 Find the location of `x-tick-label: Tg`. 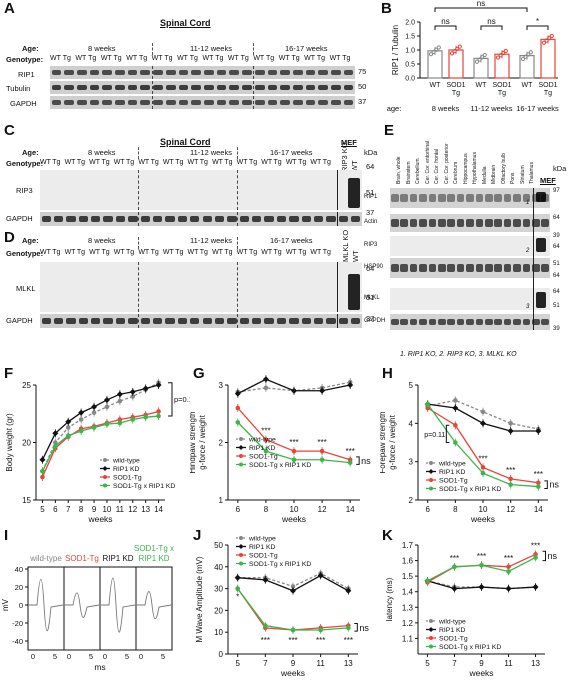

x-tick-label: Tg is located at coordinates (502, 93).